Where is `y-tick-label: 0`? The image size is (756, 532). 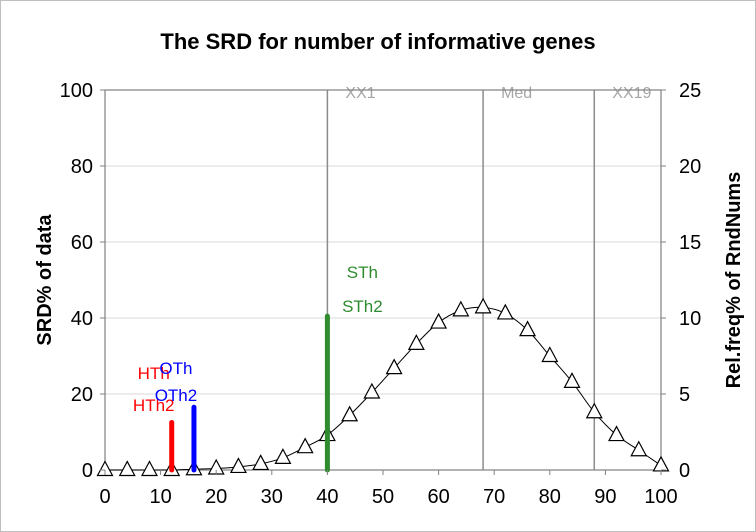 y-tick-label: 0 is located at coordinates (87, 471).